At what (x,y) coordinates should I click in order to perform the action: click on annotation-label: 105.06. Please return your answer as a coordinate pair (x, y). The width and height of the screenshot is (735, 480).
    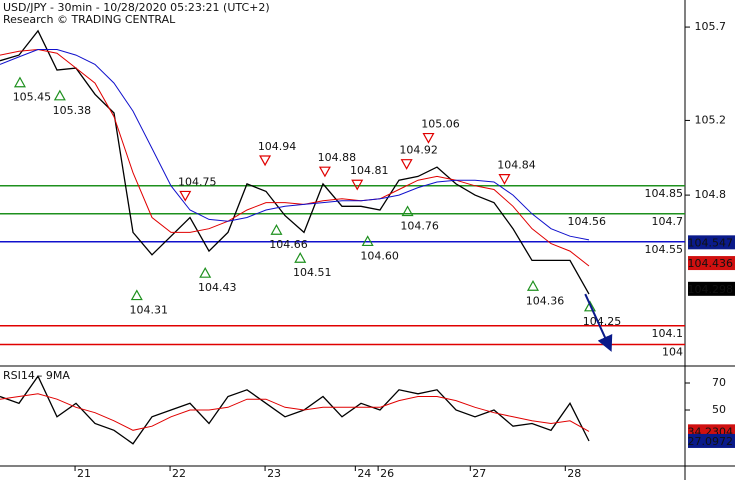
    Looking at the image, I should click on (440, 124).